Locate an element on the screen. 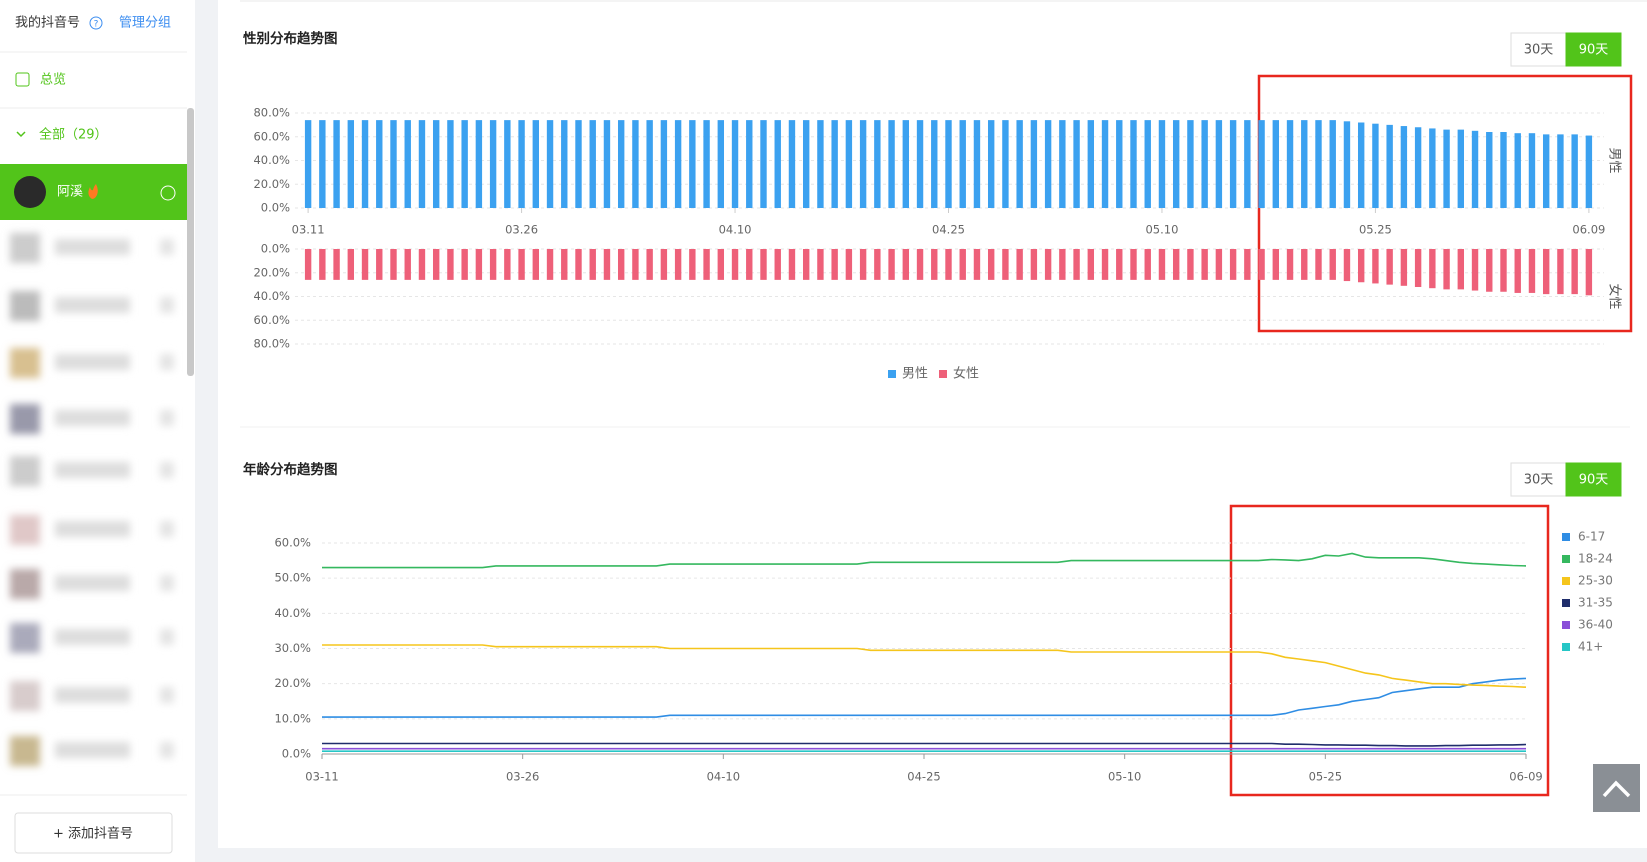  y-tick-label: 40.0% is located at coordinates (271, 296).